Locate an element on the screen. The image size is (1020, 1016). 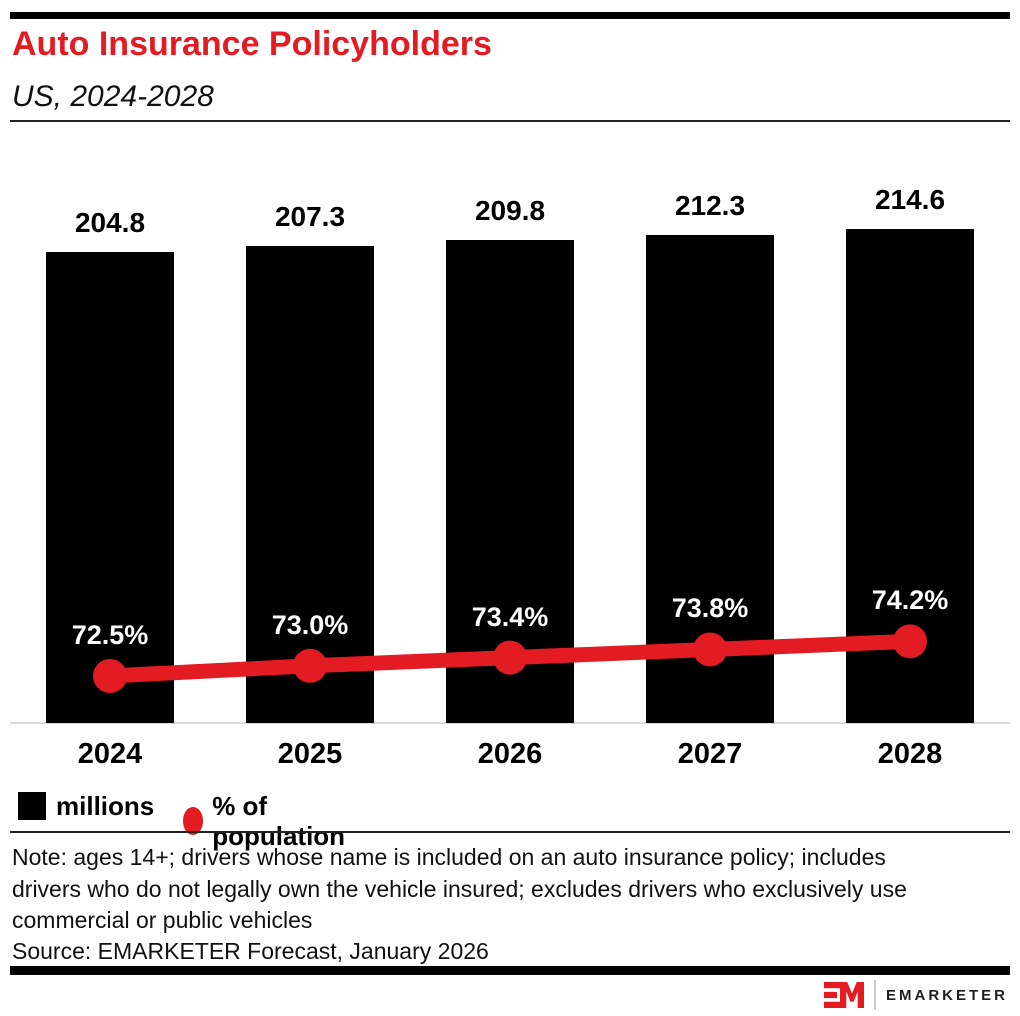
top-rule is located at coordinates (510, 15).